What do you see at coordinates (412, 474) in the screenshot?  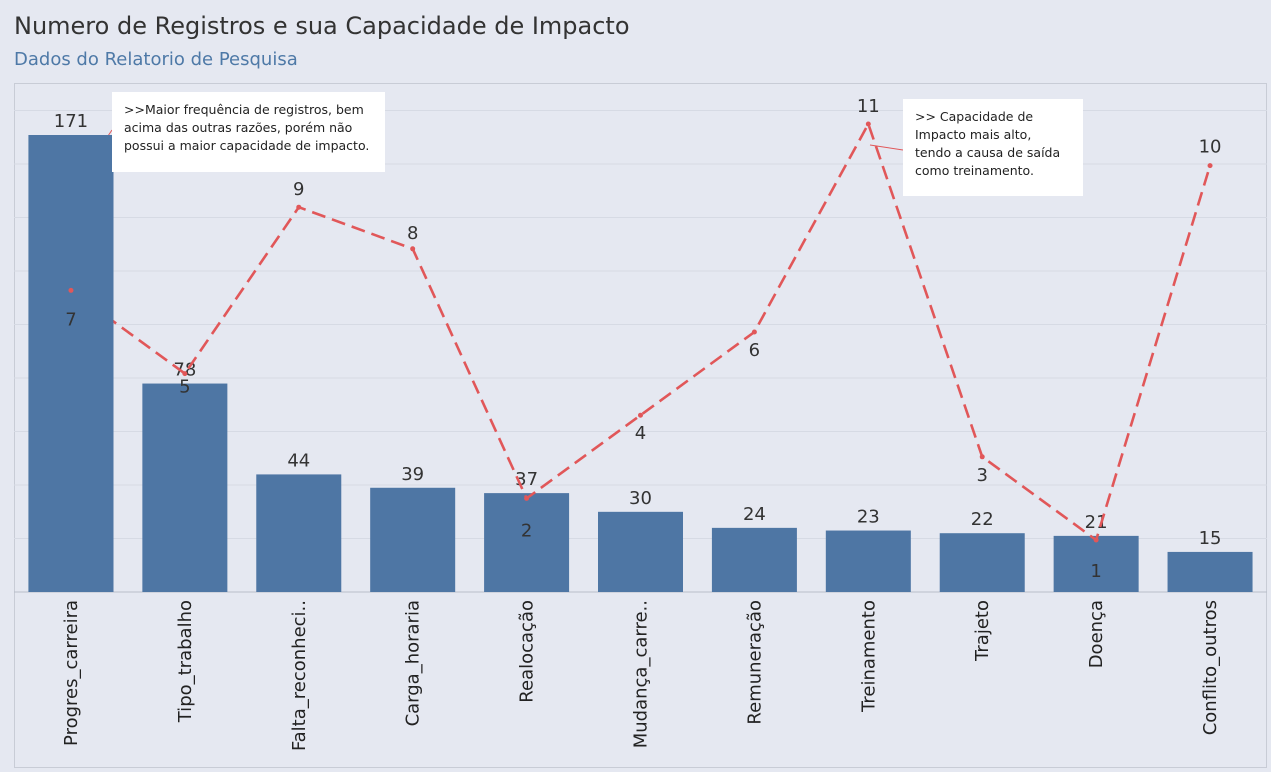 I see `bar-value-label: 39` at bounding box center [412, 474].